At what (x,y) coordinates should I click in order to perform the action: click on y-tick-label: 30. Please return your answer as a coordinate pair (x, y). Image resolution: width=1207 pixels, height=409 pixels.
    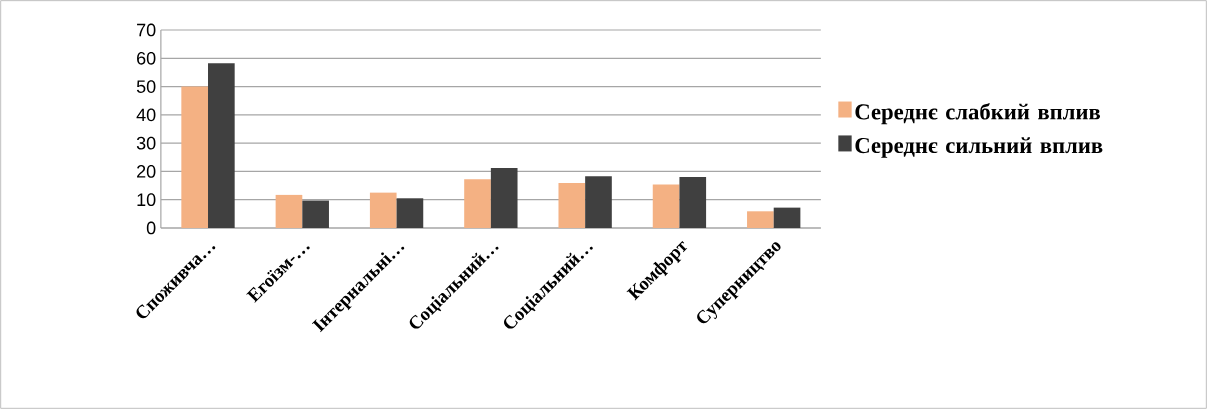
    Looking at the image, I should click on (146, 143).